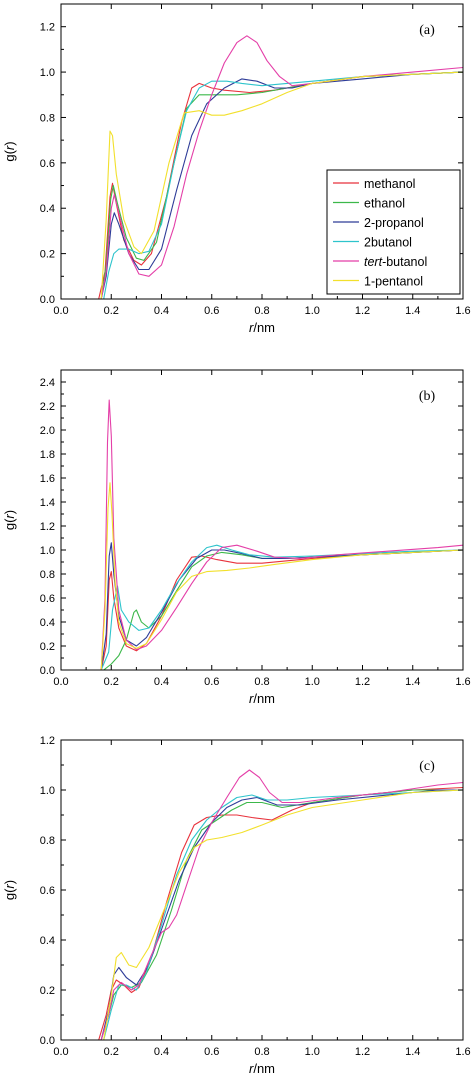 The width and height of the screenshot is (474, 1081). I want to click on legend-label-rest: -butanol, so click(404, 262).